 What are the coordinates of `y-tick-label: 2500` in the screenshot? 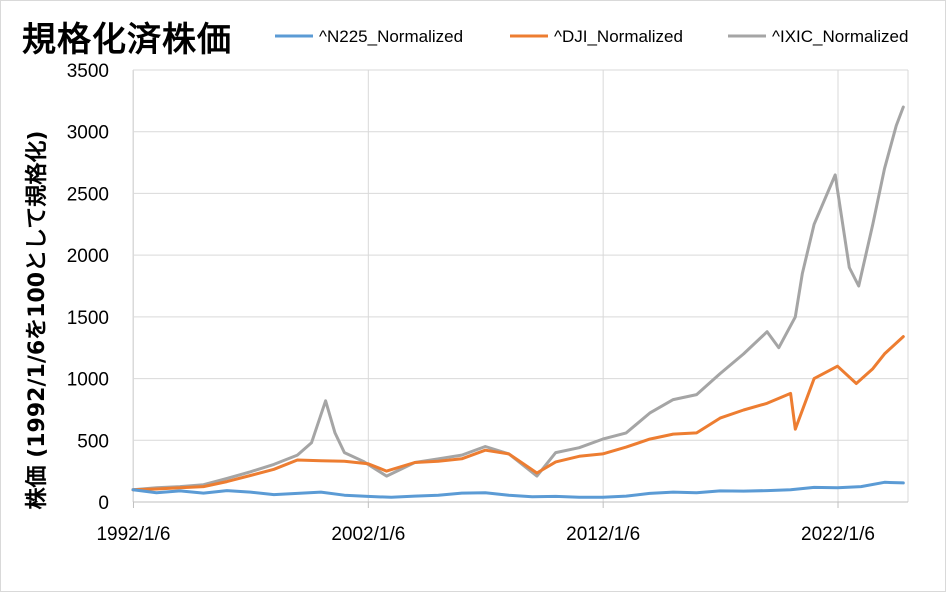 It's located at (88, 194).